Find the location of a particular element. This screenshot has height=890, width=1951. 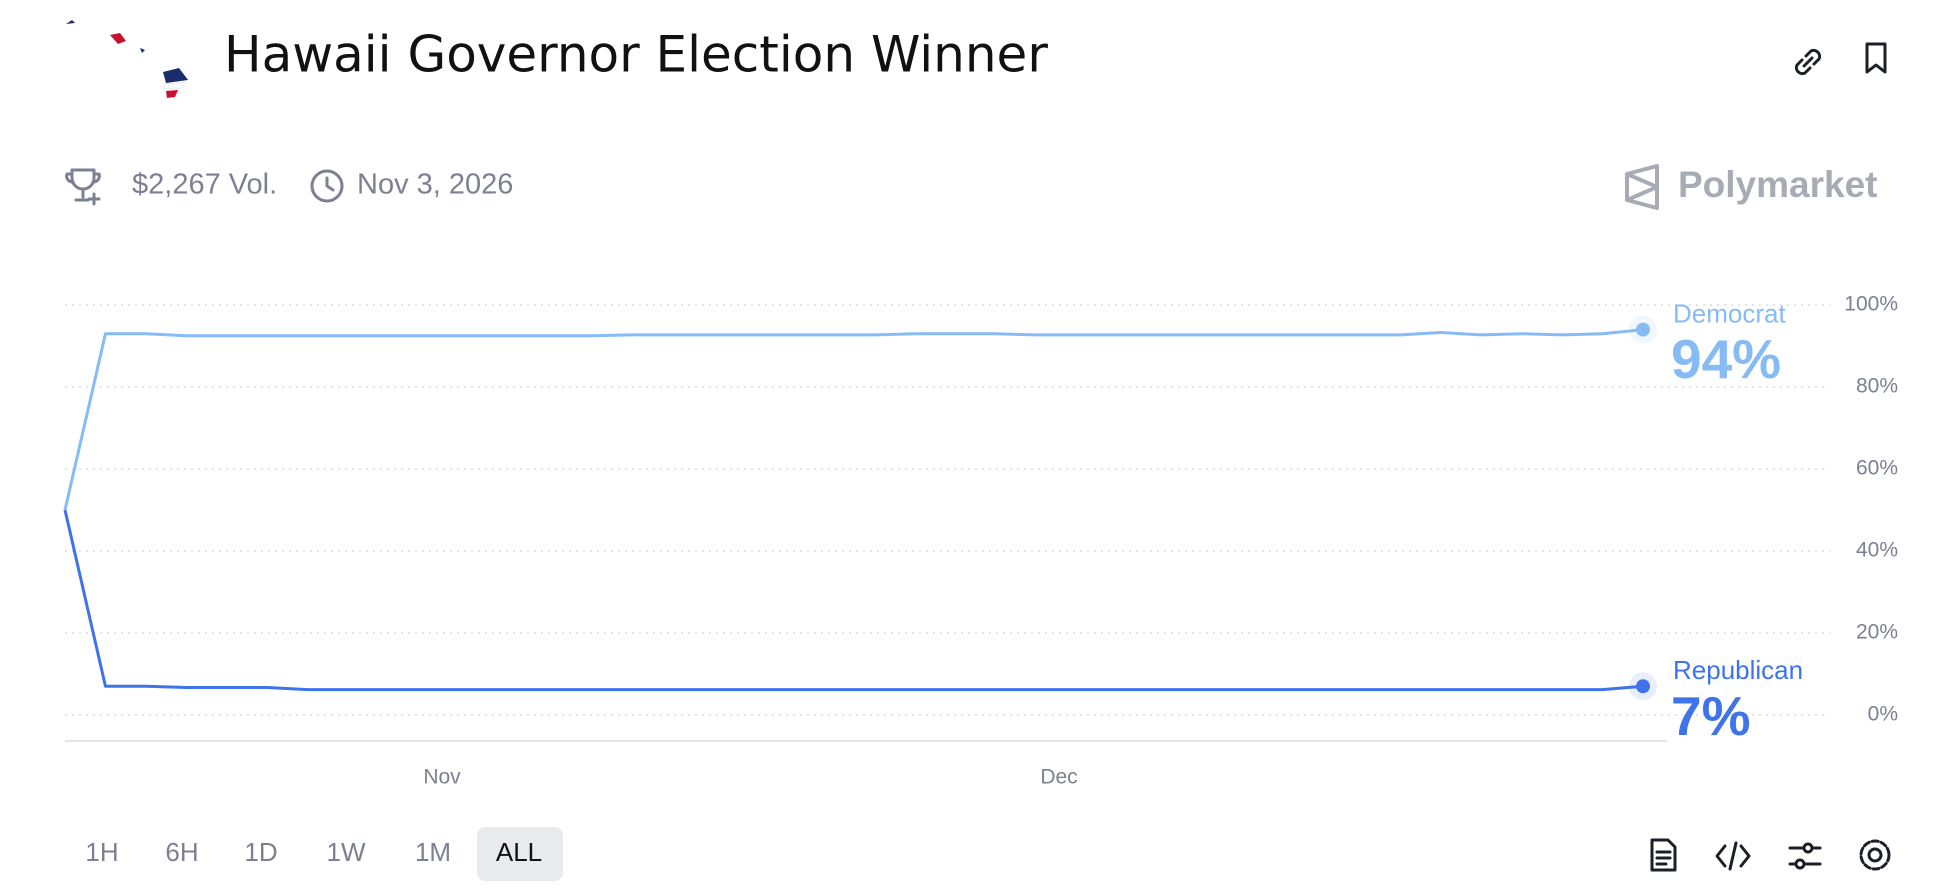

embed-icon is located at coordinates (1733, 856).